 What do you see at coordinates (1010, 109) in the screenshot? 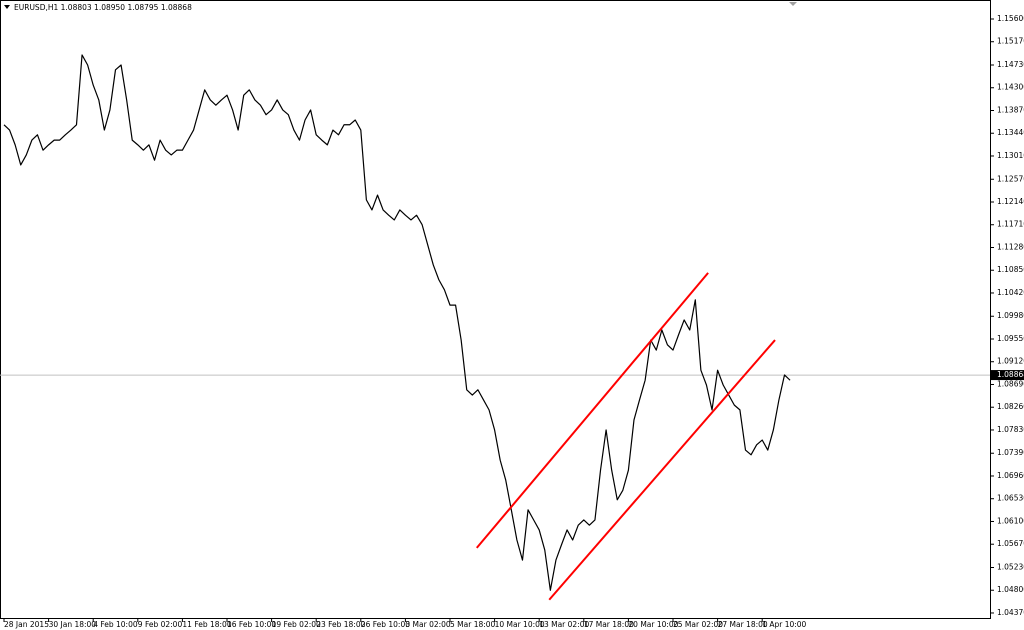
I see `y-tick-label: 1.13870` at bounding box center [1010, 109].